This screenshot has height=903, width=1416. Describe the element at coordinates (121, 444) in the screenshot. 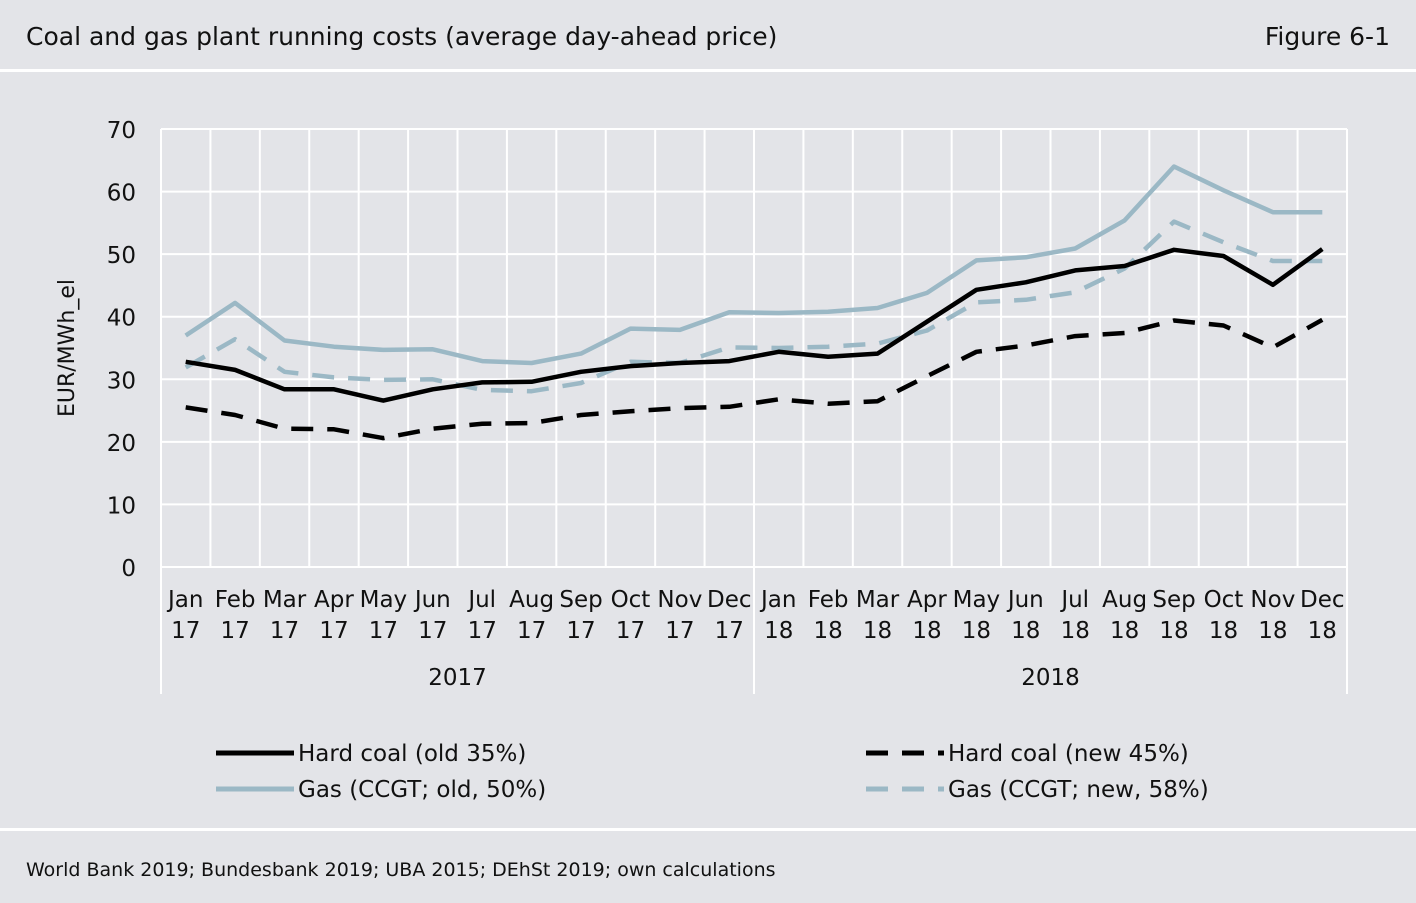

I see `y-tick-label: 20` at that location.